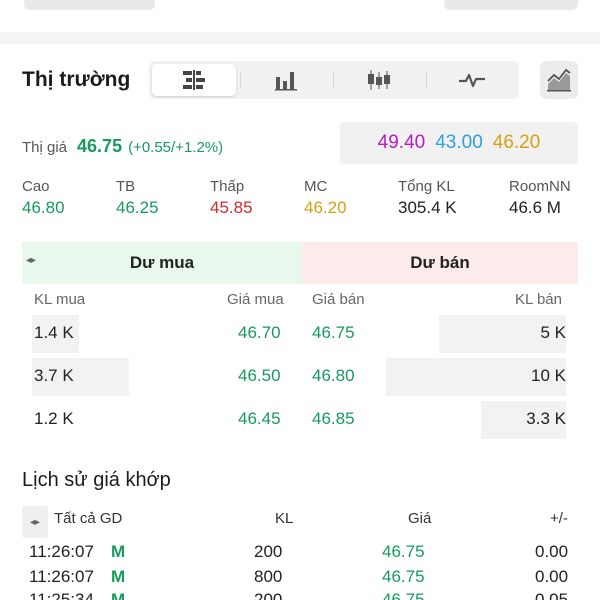 The height and width of the screenshot is (600, 600). I want to click on stat-value: 46.20, so click(325, 207).